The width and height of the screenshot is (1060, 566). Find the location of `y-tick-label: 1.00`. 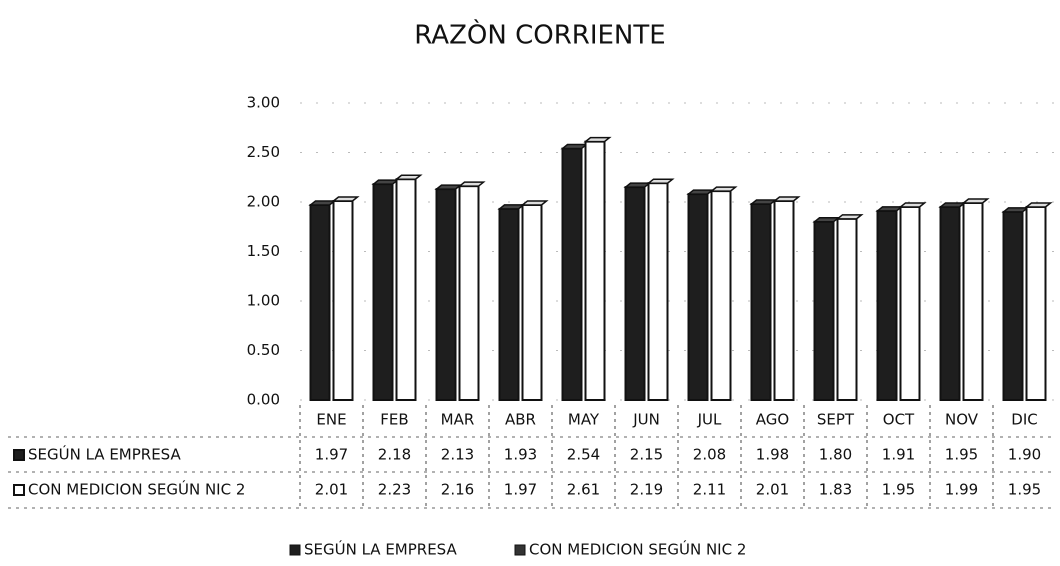

y-tick-label: 1.00 is located at coordinates (263, 301).